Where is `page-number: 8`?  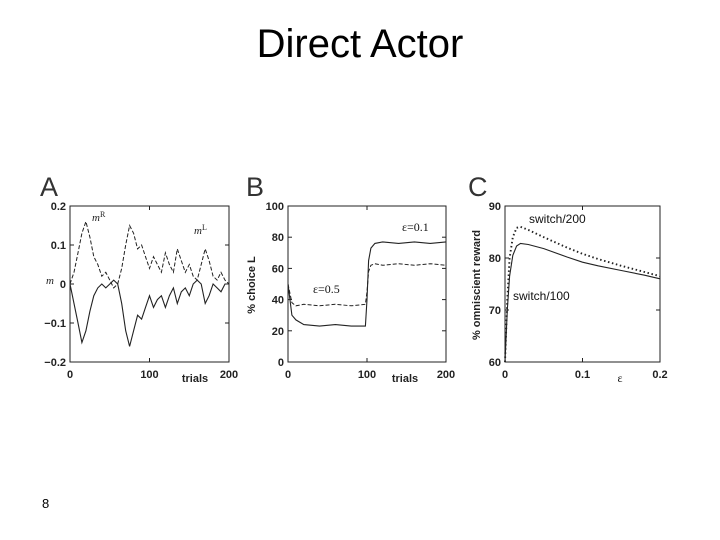 page-number: 8 is located at coordinates (46, 503).